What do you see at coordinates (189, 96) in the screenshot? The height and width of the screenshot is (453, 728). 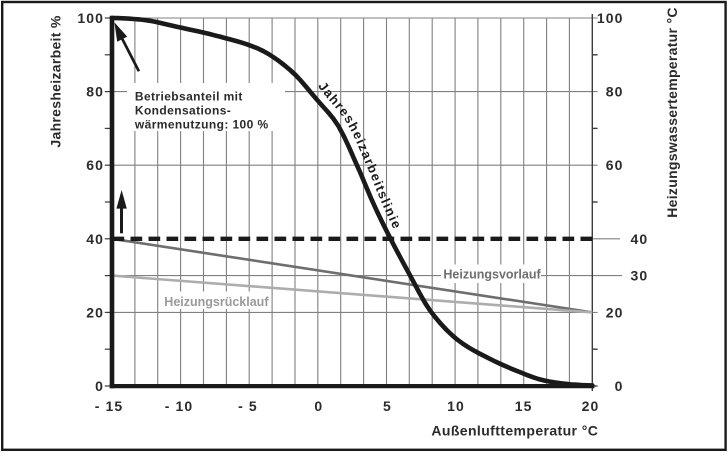 I see `svg-text: Betriebsanteil mit` at bounding box center [189, 96].